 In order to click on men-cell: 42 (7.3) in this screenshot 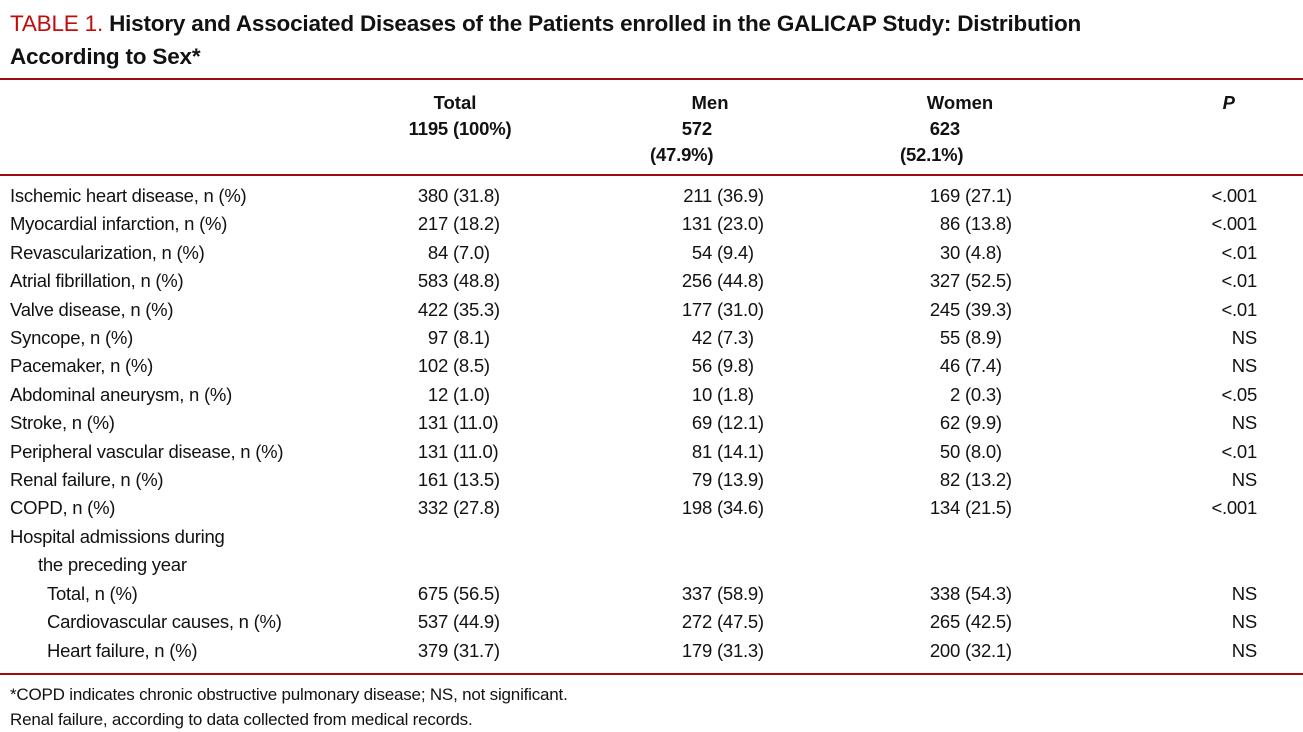, I will do `click(722, 338)`.